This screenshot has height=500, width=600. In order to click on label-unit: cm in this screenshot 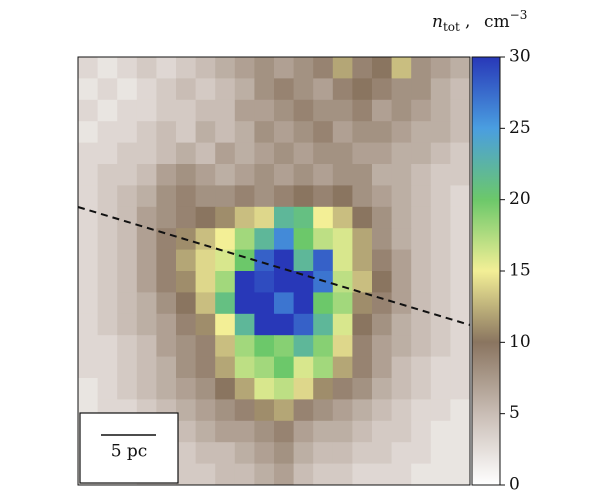, I will do `click(497, 22)`.